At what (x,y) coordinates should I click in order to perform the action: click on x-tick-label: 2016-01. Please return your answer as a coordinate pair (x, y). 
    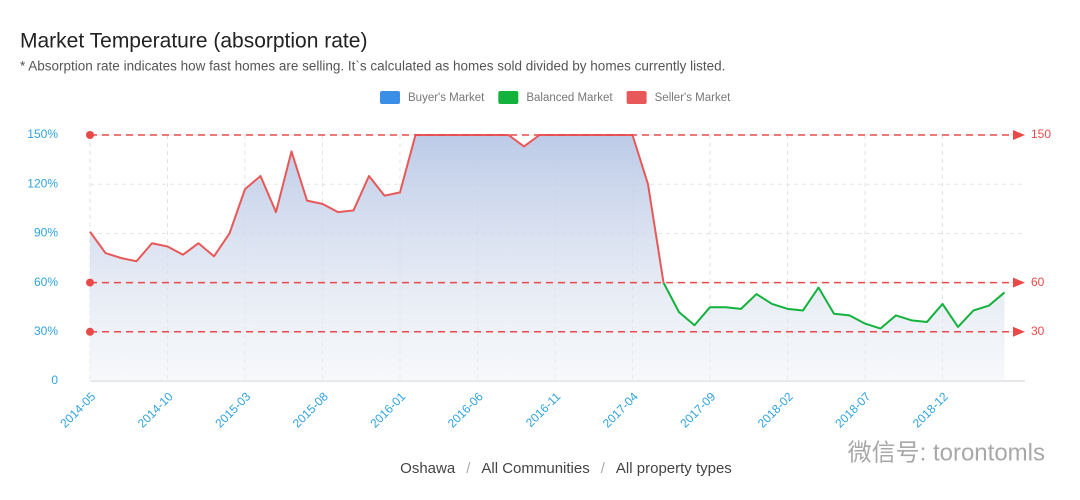
    Looking at the image, I should click on (387, 409).